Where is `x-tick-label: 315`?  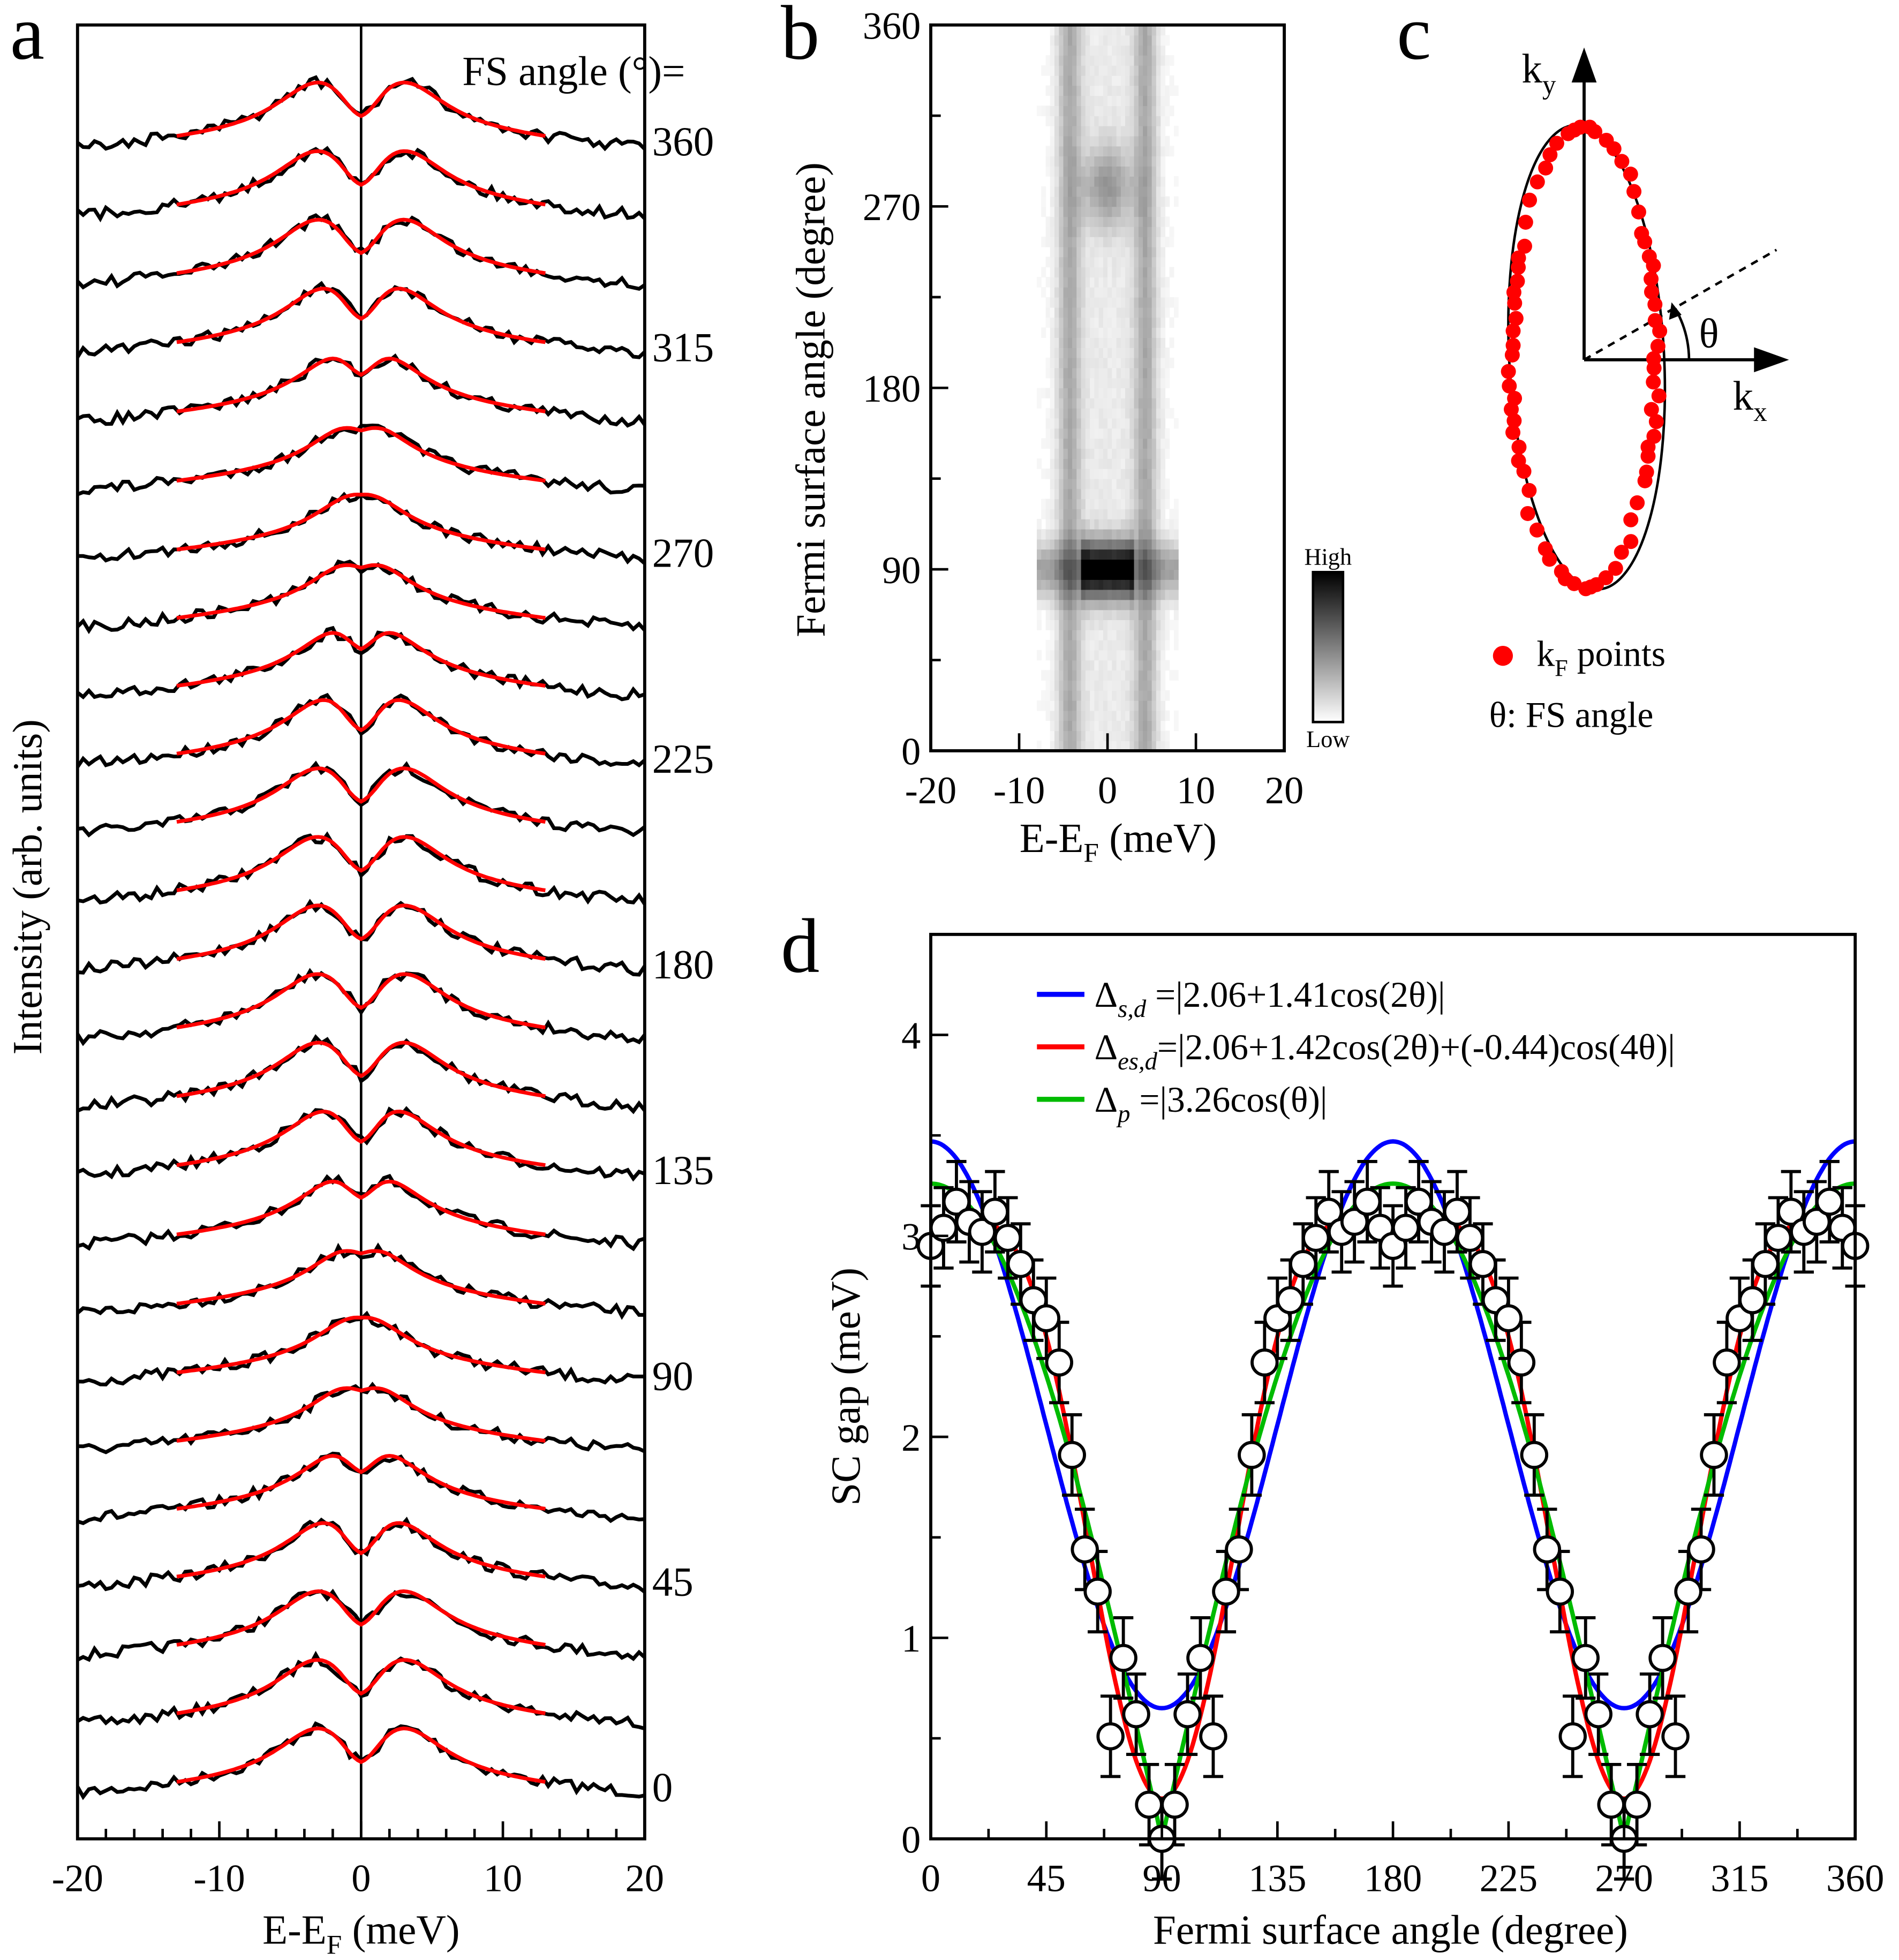
x-tick-label: 315 is located at coordinates (1739, 1878).